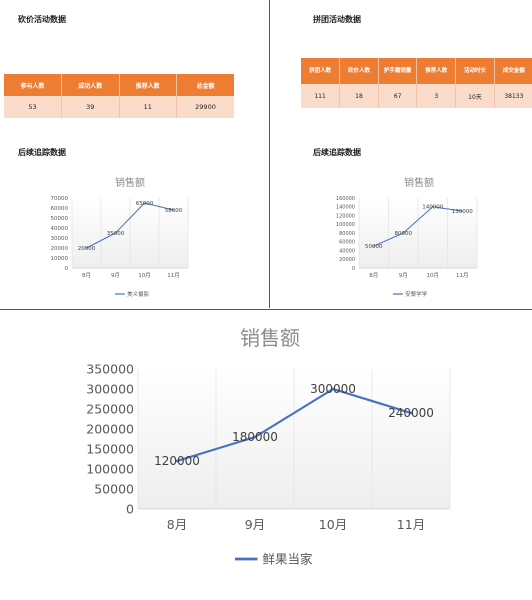 This screenshot has width=532, height=600. I want to click on y-tick-label: 40000, so click(60, 229).